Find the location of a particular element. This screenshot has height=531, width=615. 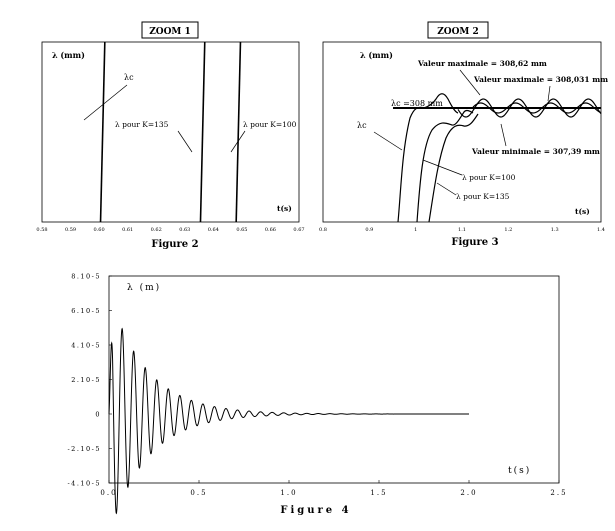

fig3-arrow-k135 is located at coordinates (446, 189).